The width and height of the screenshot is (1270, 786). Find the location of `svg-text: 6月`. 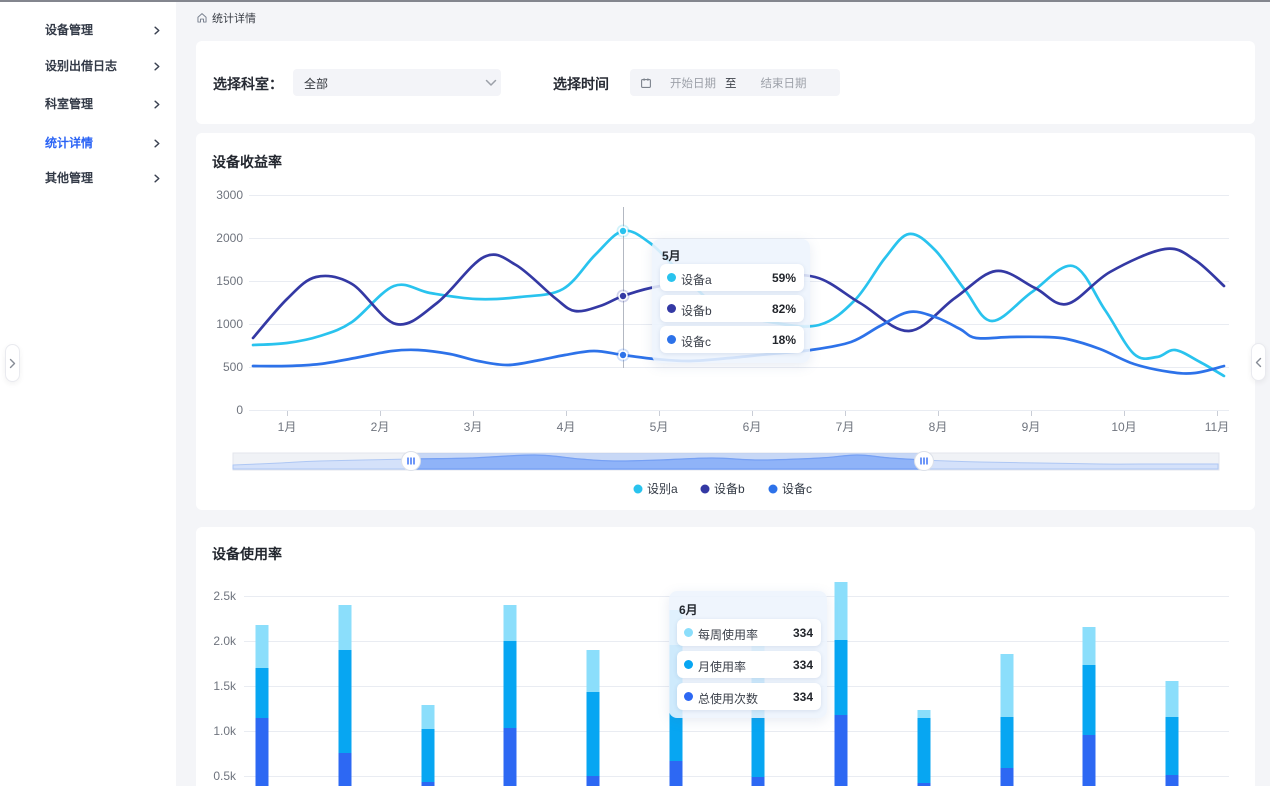

svg-text: 6月 is located at coordinates (752, 427).